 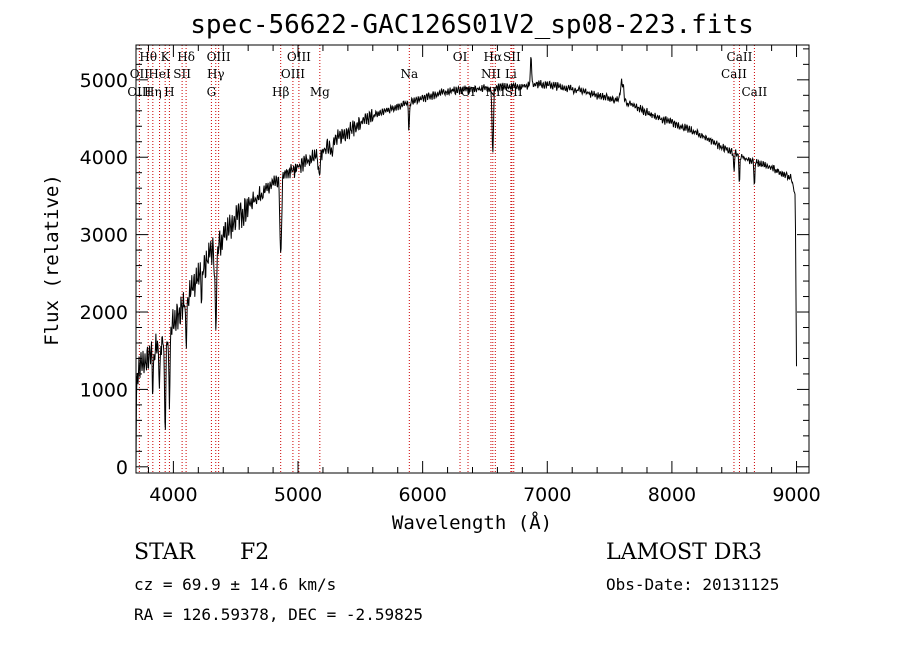 What do you see at coordinates (547, 495) in the screenshot?
I see `x-tick-label: 7000` at bounding box center [547, 495].